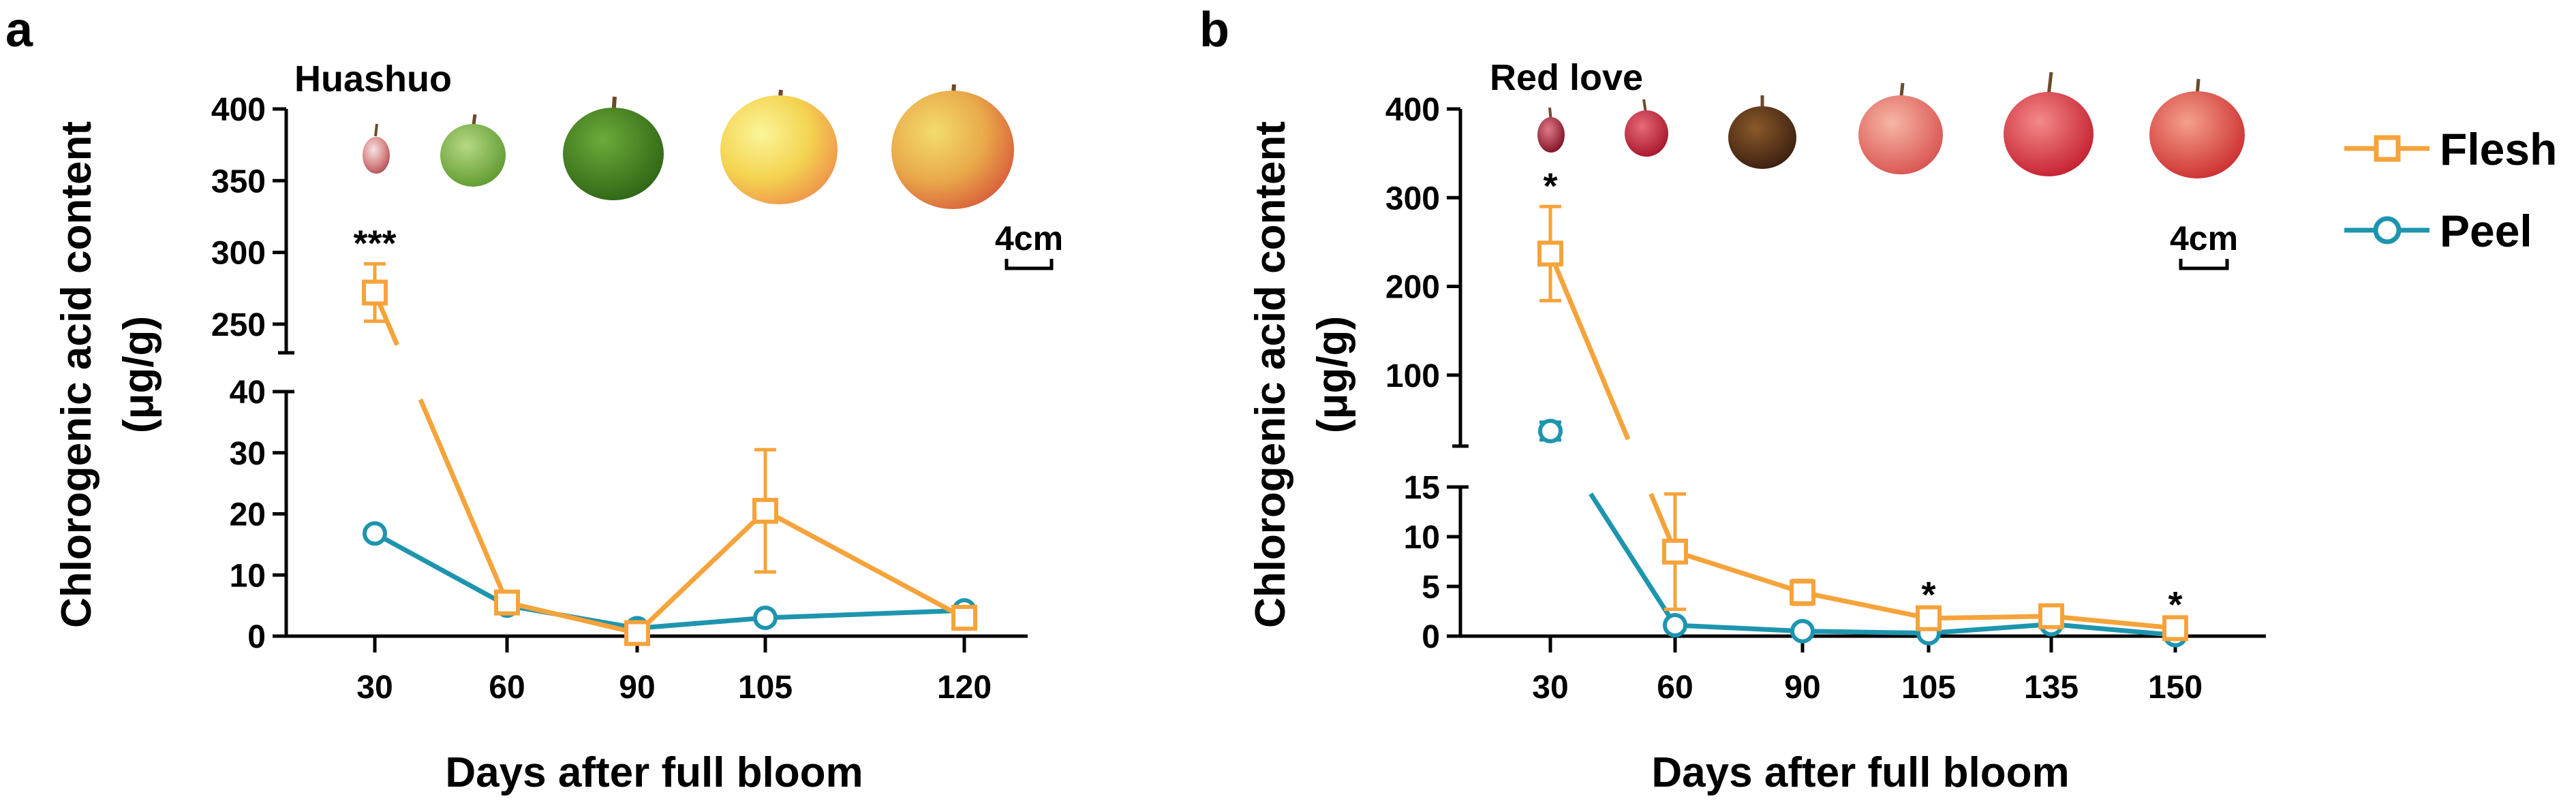 This screenshot has width=2576, height=803. I want to click on legend-item-peel: Peel, so click(2438, 231).